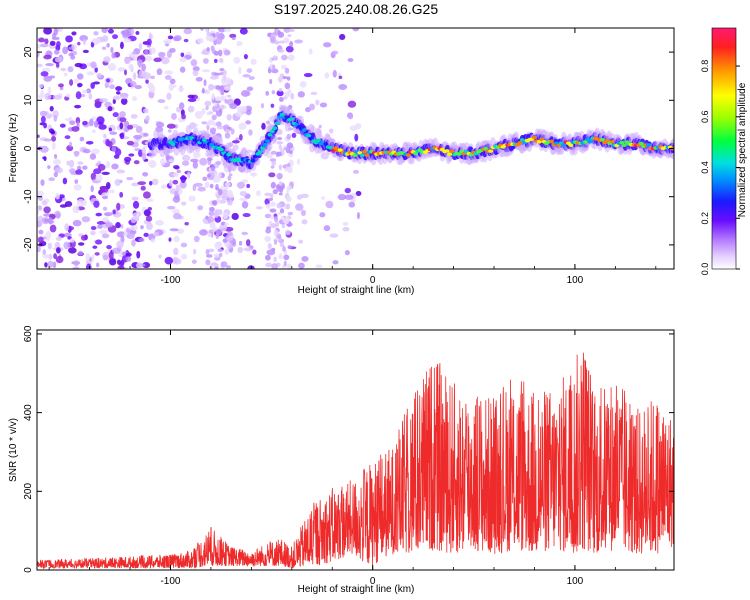 The image size is (750, 600). I want to click on x-tick-label: 100, so click(575, 581).